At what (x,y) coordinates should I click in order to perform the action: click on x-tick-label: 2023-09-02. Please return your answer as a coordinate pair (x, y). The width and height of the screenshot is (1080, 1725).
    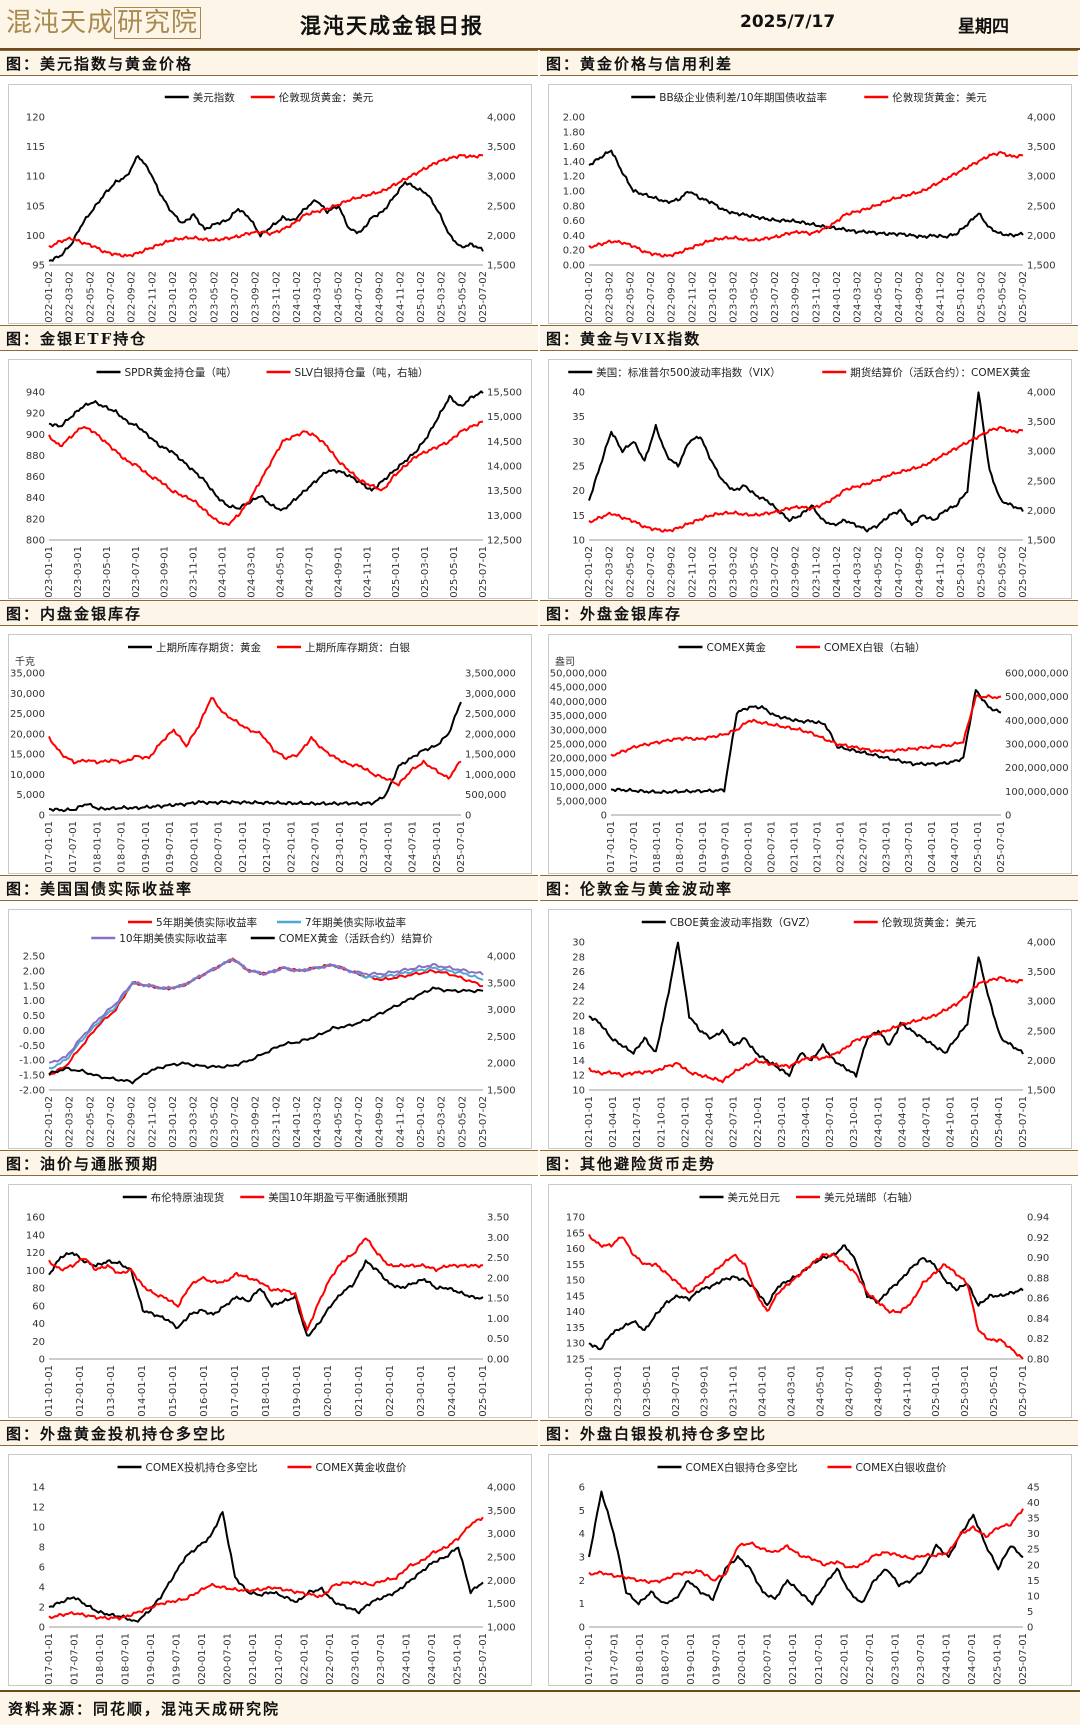
    Looking at the image, I should click on (256, 297).